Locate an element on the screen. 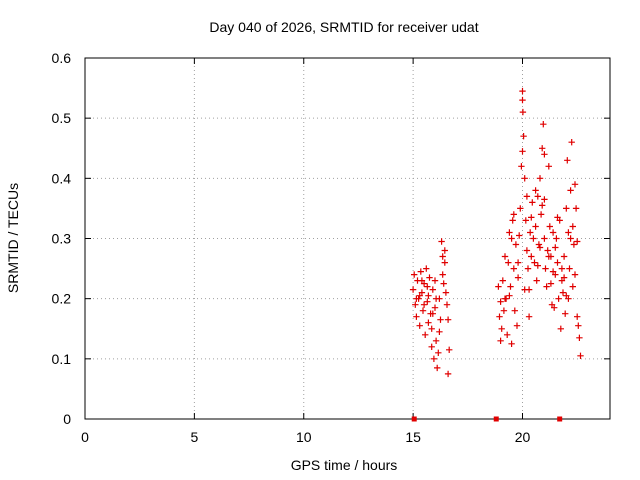 The image size is (640, 480). y-tick-label: 0.1 is located at coordinates (62, 359).